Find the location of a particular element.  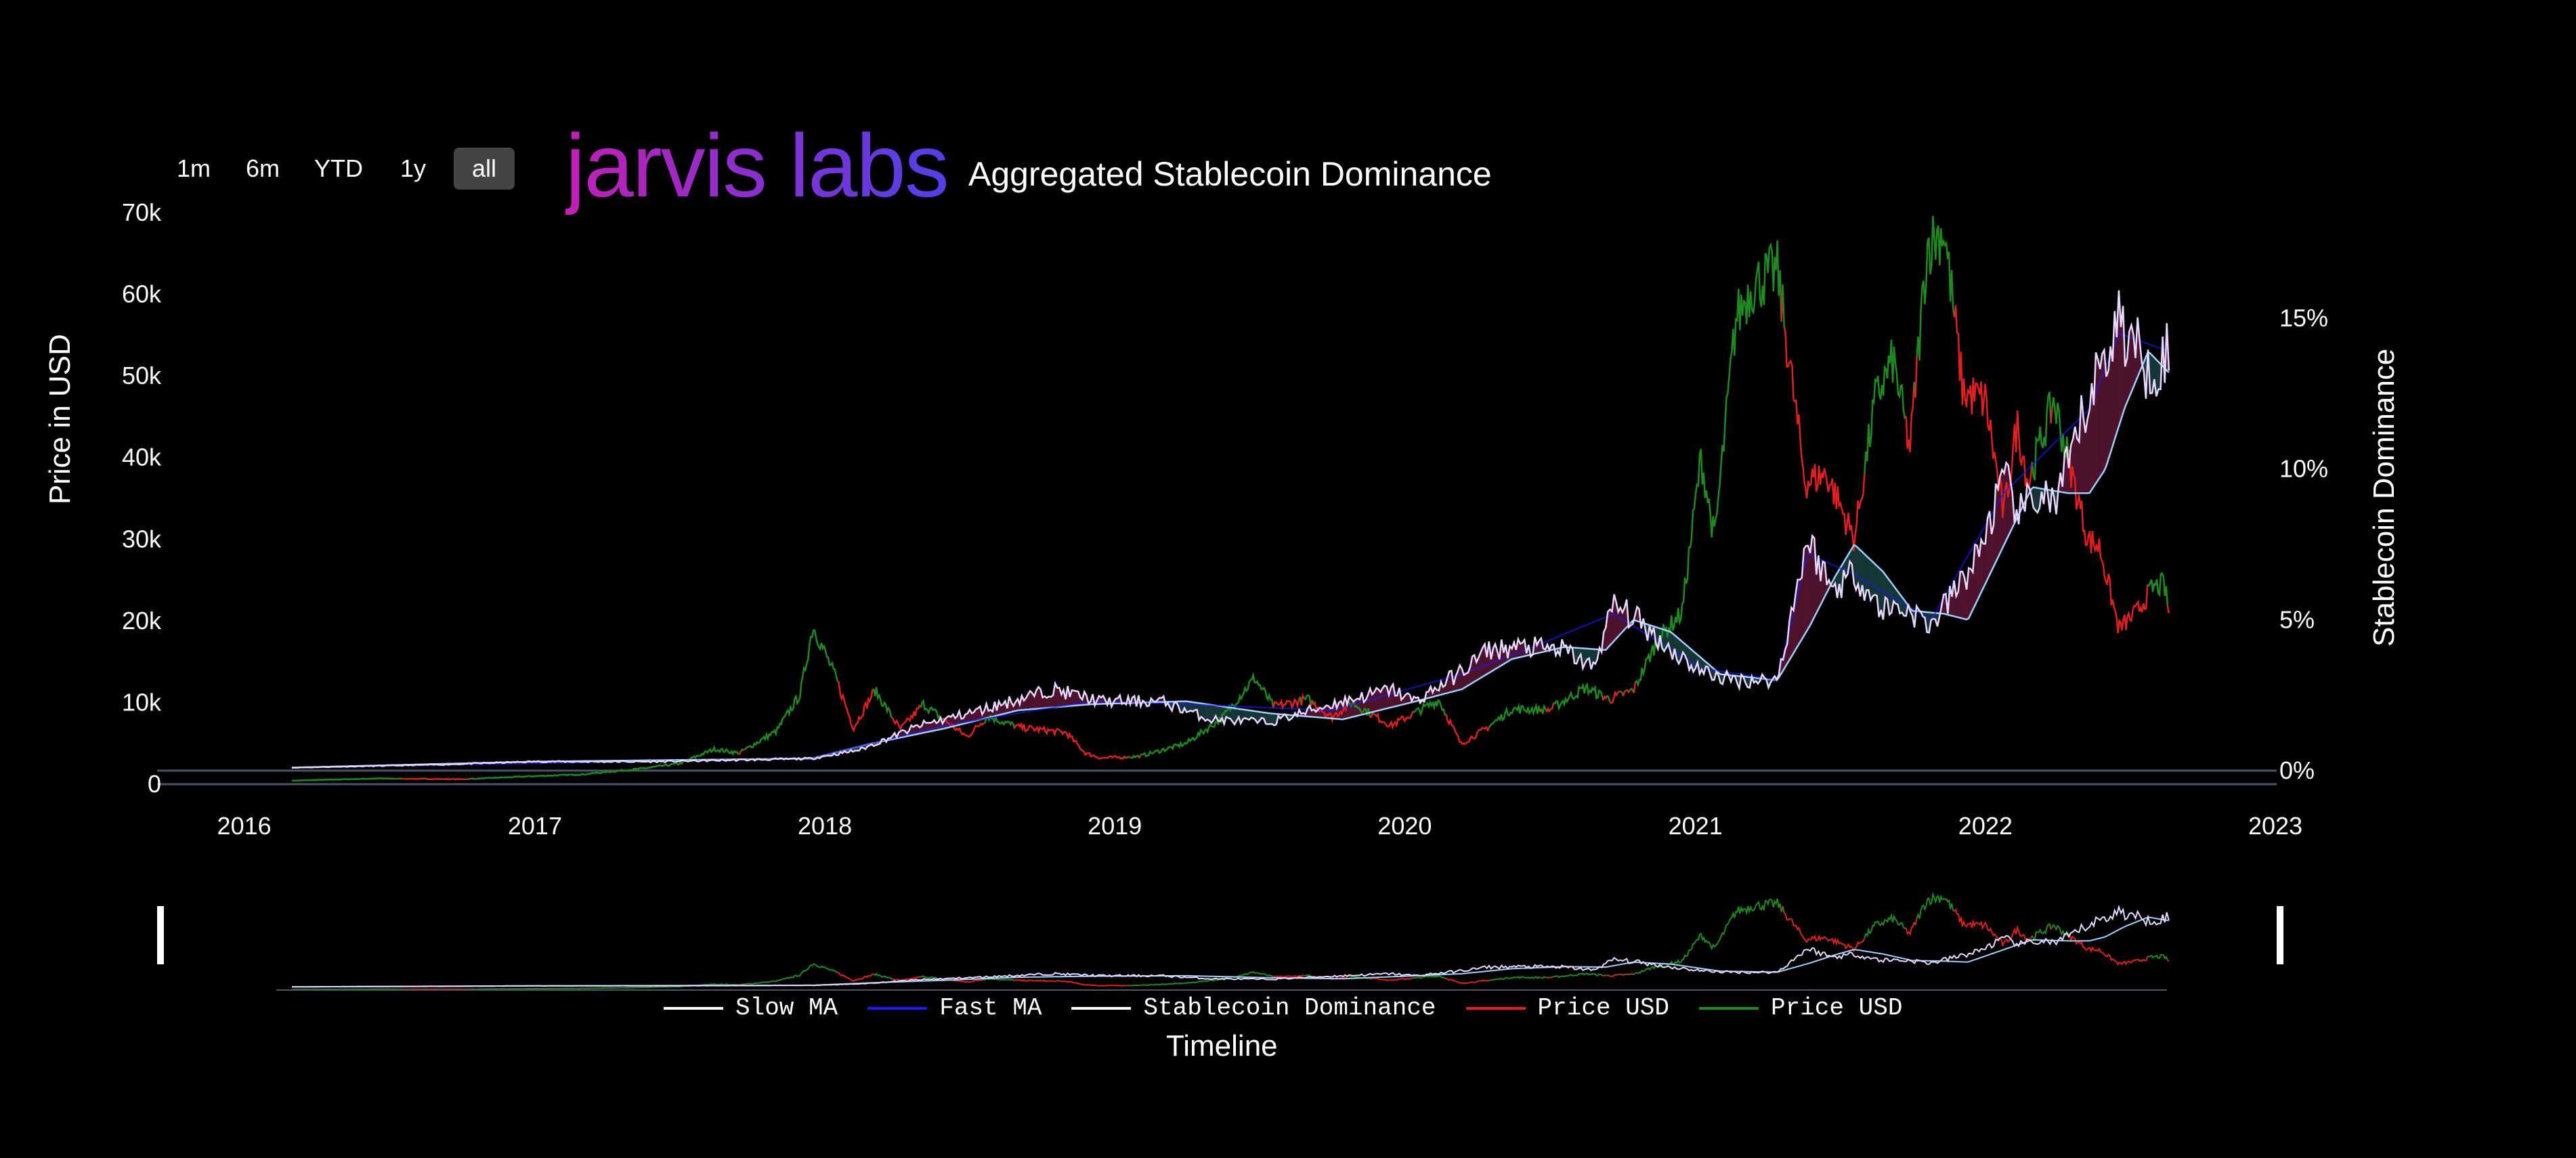

range-button-1y: 1y is located at coordinates (413, 168).